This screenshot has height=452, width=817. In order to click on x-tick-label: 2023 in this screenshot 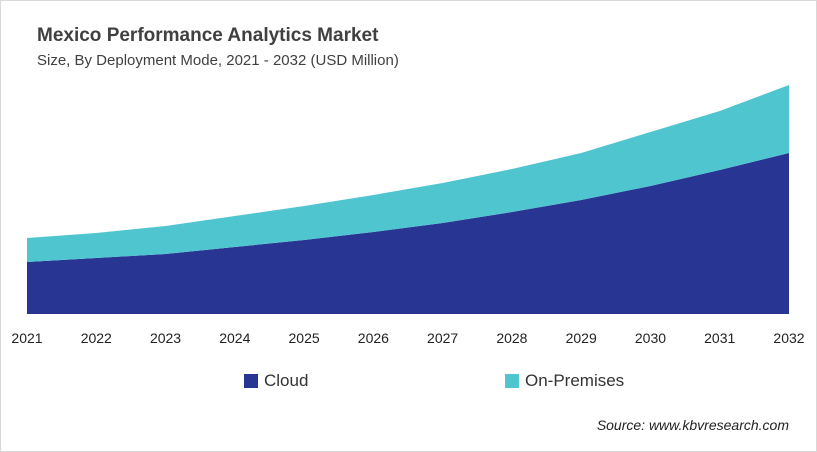, I will do `click(165, 338)`.